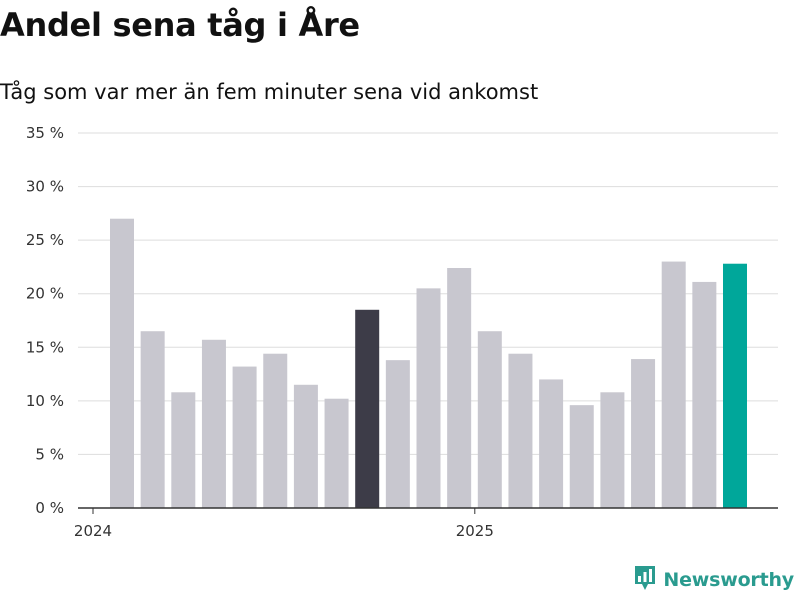  I want to click on y-tick-label: 20 %, so click(45, 294).